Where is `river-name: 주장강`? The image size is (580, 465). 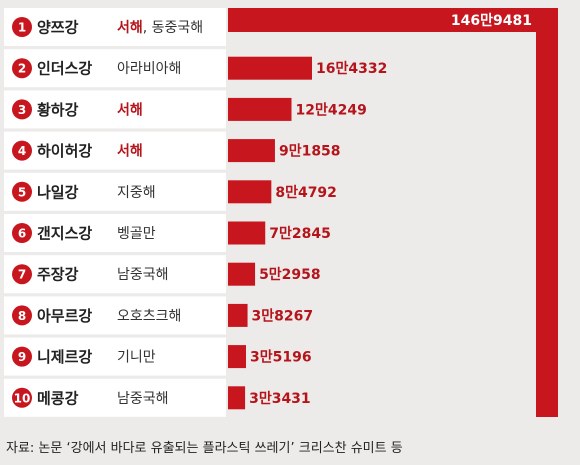 river-name: 주장강 is located at coordinates (58, 275).